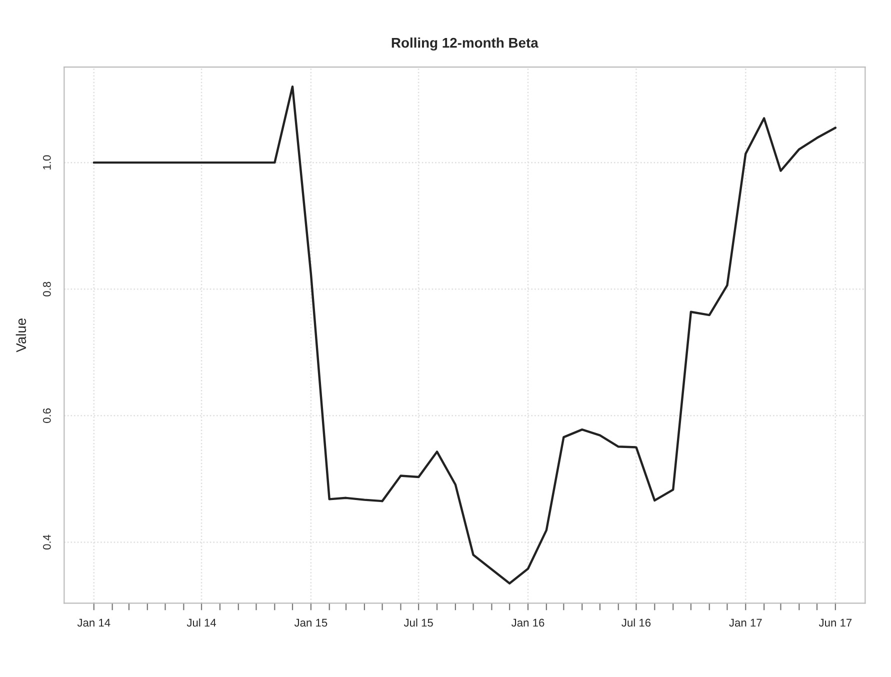  I want to click on x-tick-label: Jan 15, so click(311, 622).